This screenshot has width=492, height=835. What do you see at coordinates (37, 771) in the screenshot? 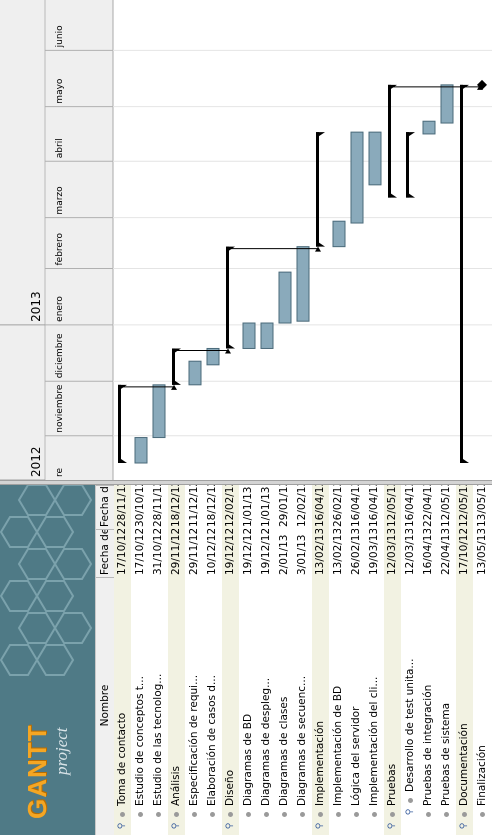
I see `brand-logo-text: GANTT` at bounding box center [37, 771].